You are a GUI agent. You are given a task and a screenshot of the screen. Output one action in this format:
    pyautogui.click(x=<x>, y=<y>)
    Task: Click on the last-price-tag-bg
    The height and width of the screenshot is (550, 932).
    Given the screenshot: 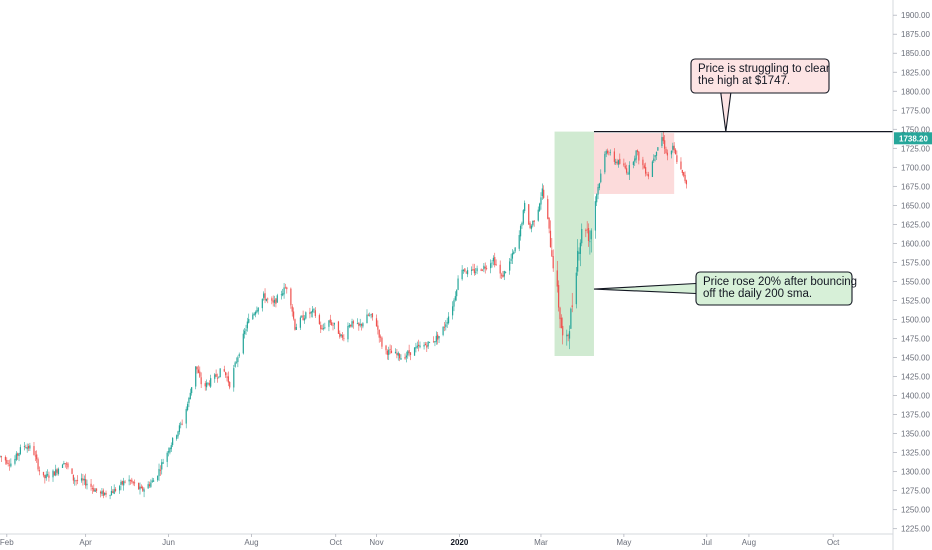 What is the action you would take?
    pyautogui.click(x=913, y=138)
    